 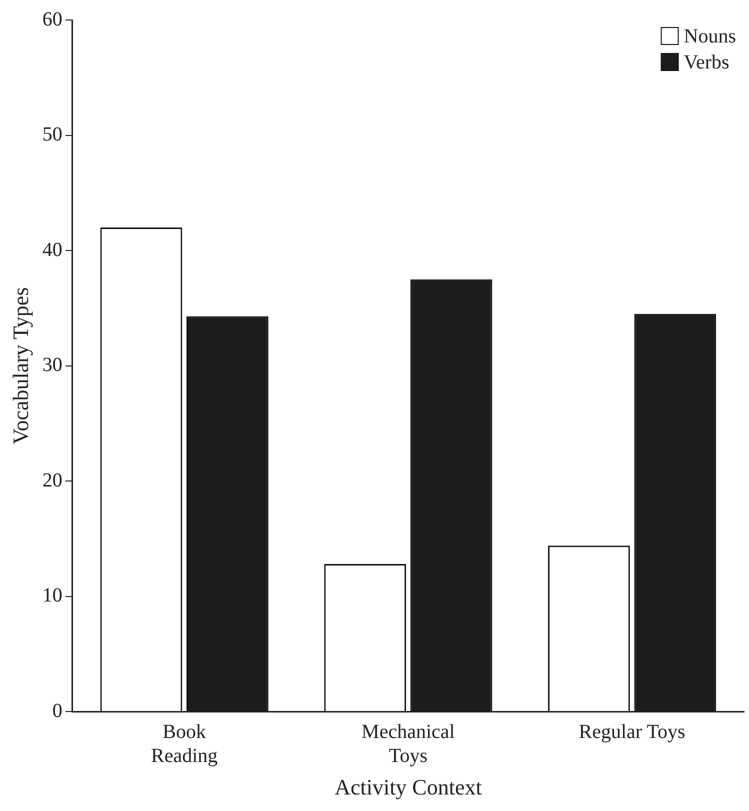 I want to click on x-tick-label: Regular Toys, so click(x=632, y=731).